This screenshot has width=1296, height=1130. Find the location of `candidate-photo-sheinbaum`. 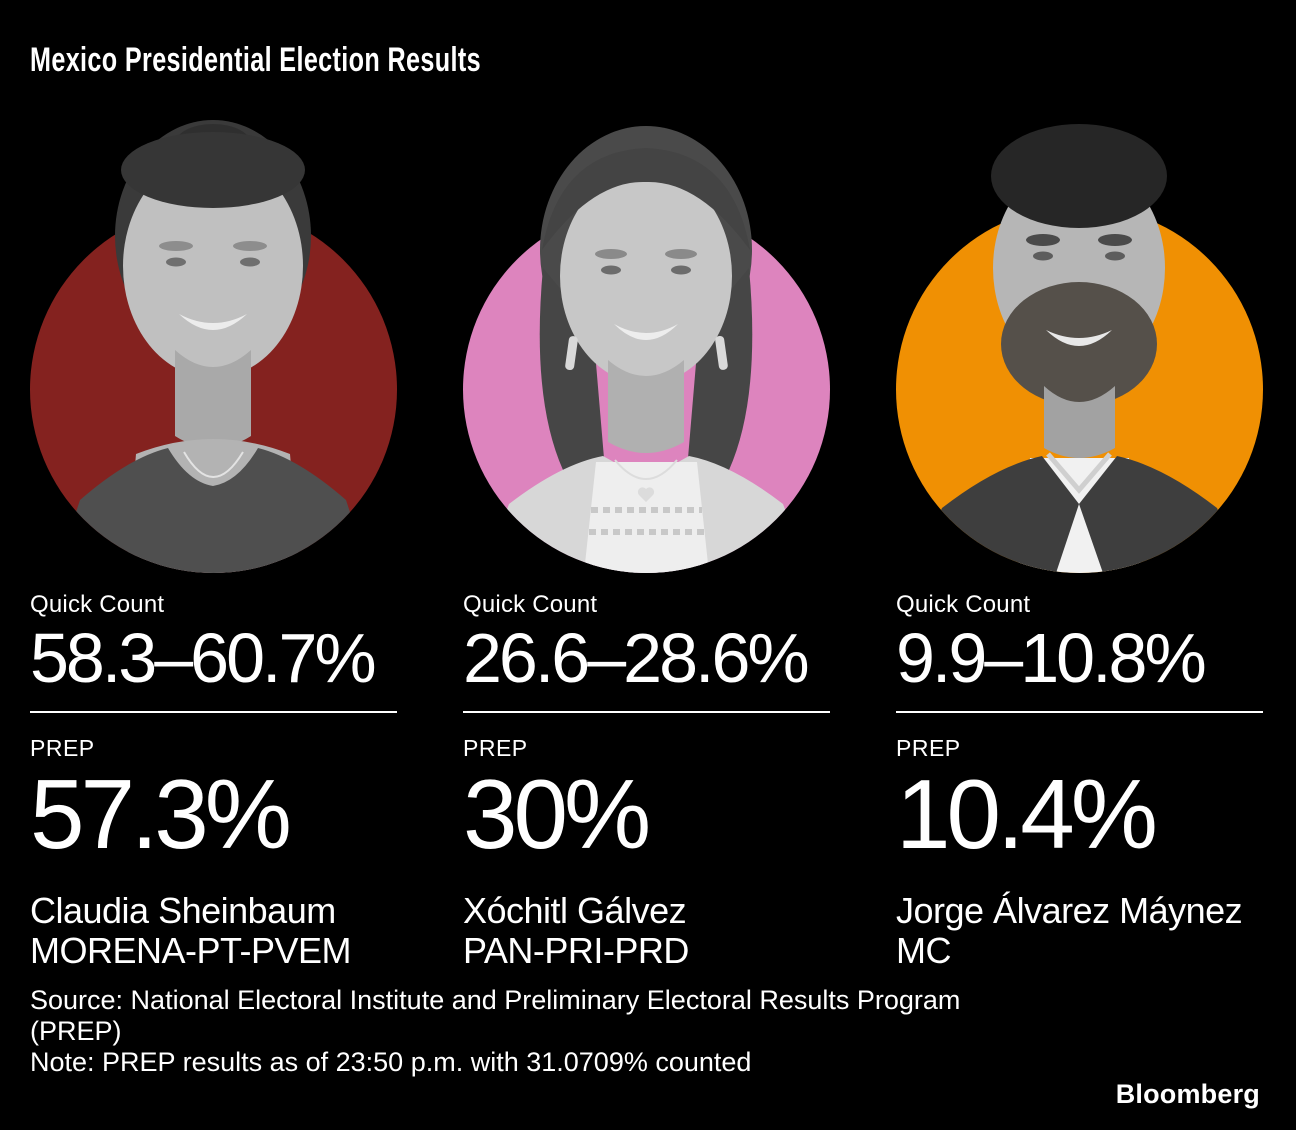

candidate-photo-sheinbaum is located at coordinates (213, 345).